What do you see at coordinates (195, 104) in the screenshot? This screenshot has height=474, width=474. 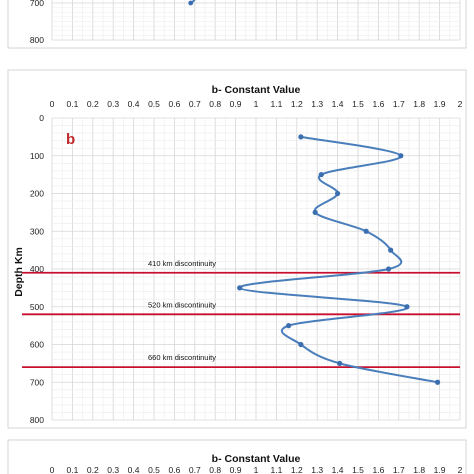 I see `x-tick-label: 0.7` at bounding box center [195, 104].